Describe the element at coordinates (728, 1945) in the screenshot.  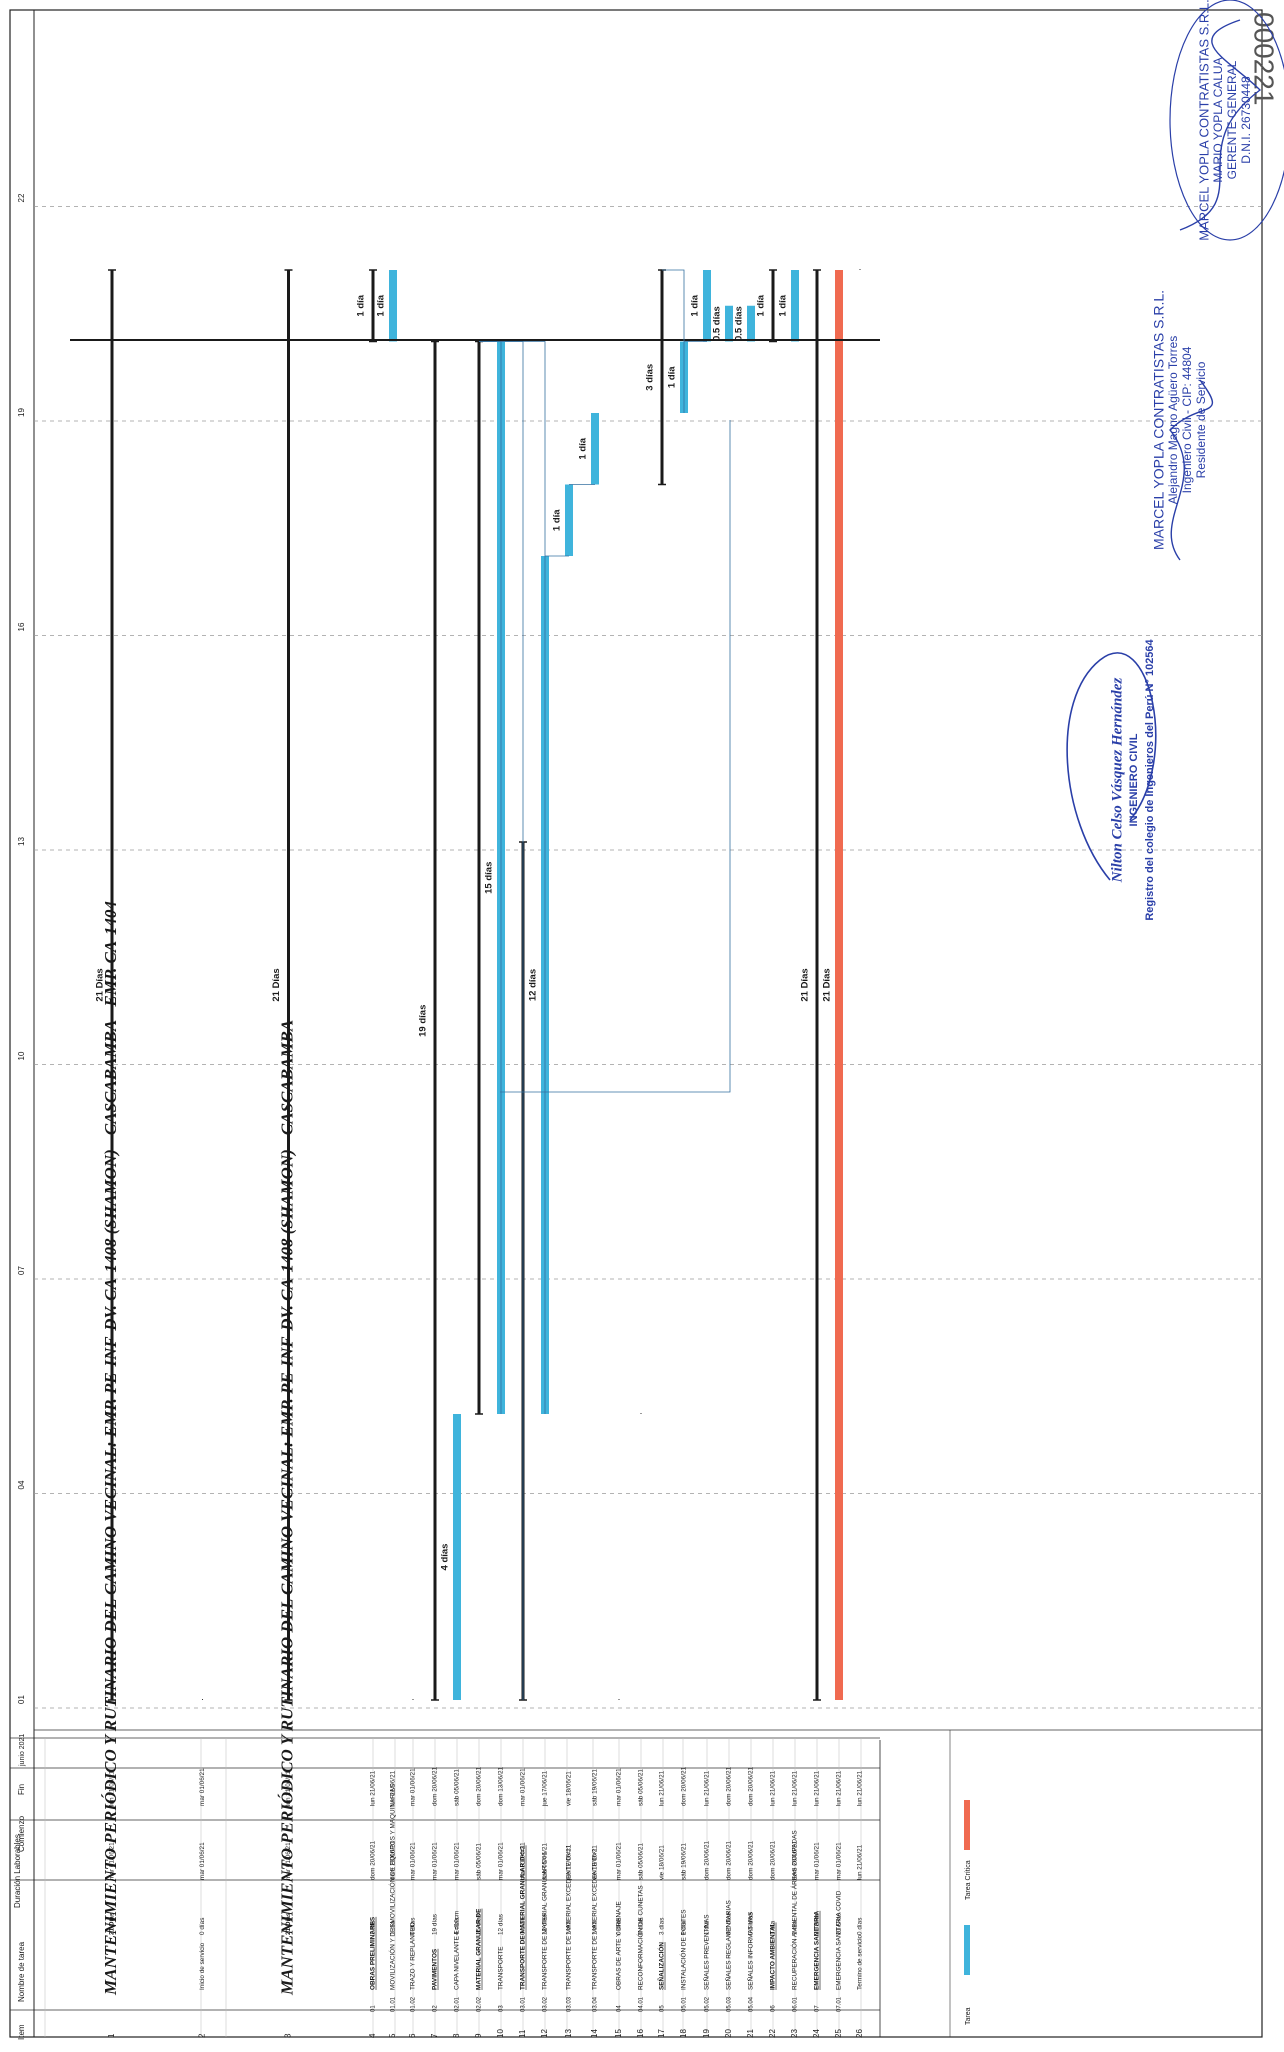
I see `task-name: SEÑALES REGLAMENTARIAS` at that location.